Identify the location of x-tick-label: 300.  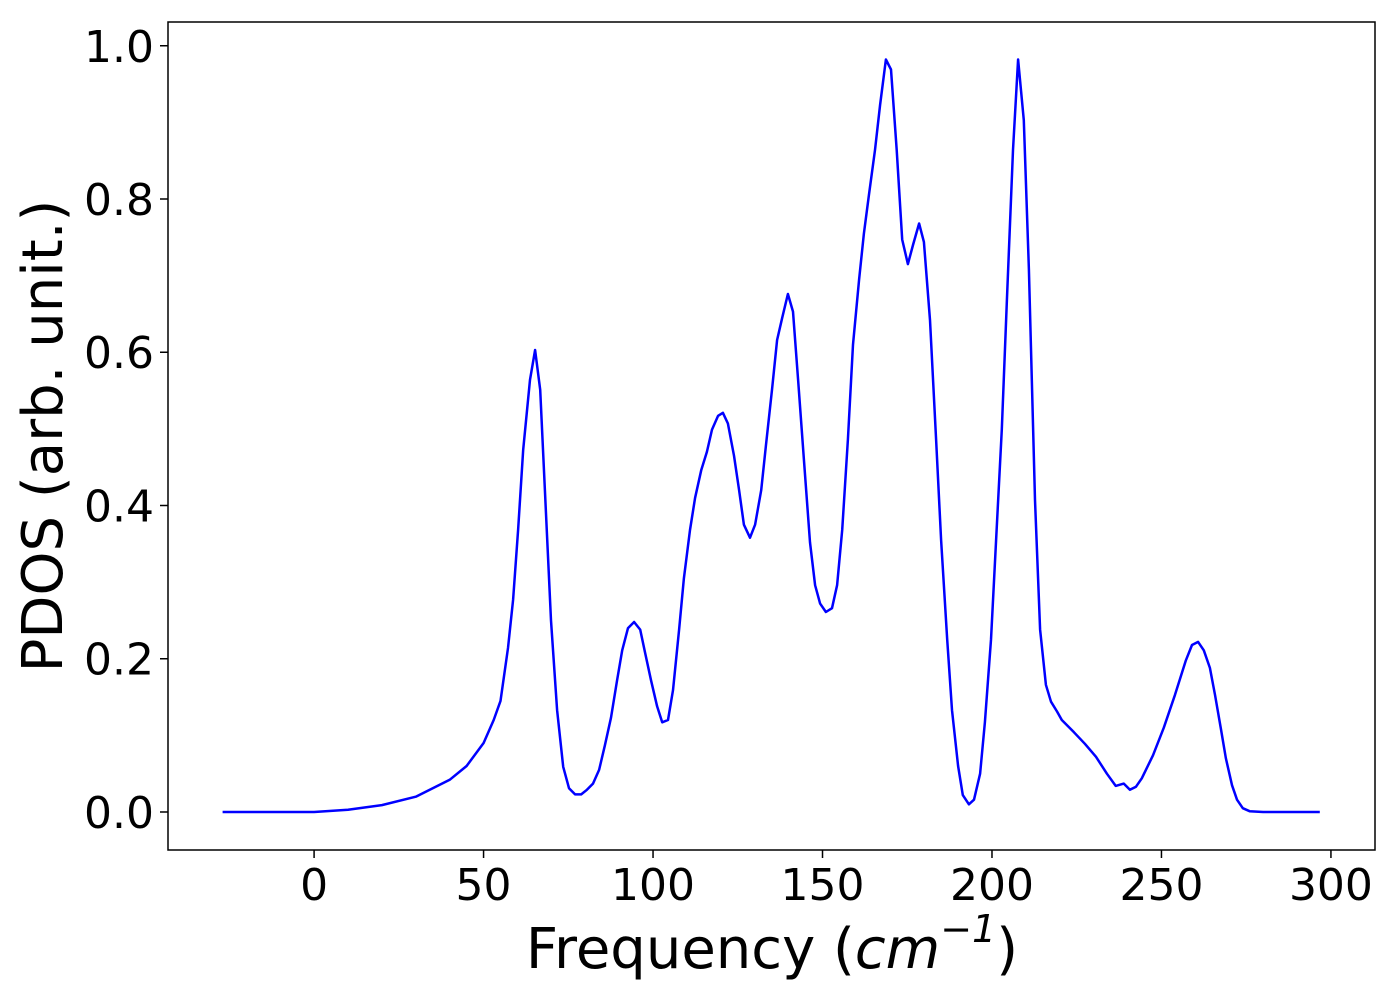
(1331, 885).